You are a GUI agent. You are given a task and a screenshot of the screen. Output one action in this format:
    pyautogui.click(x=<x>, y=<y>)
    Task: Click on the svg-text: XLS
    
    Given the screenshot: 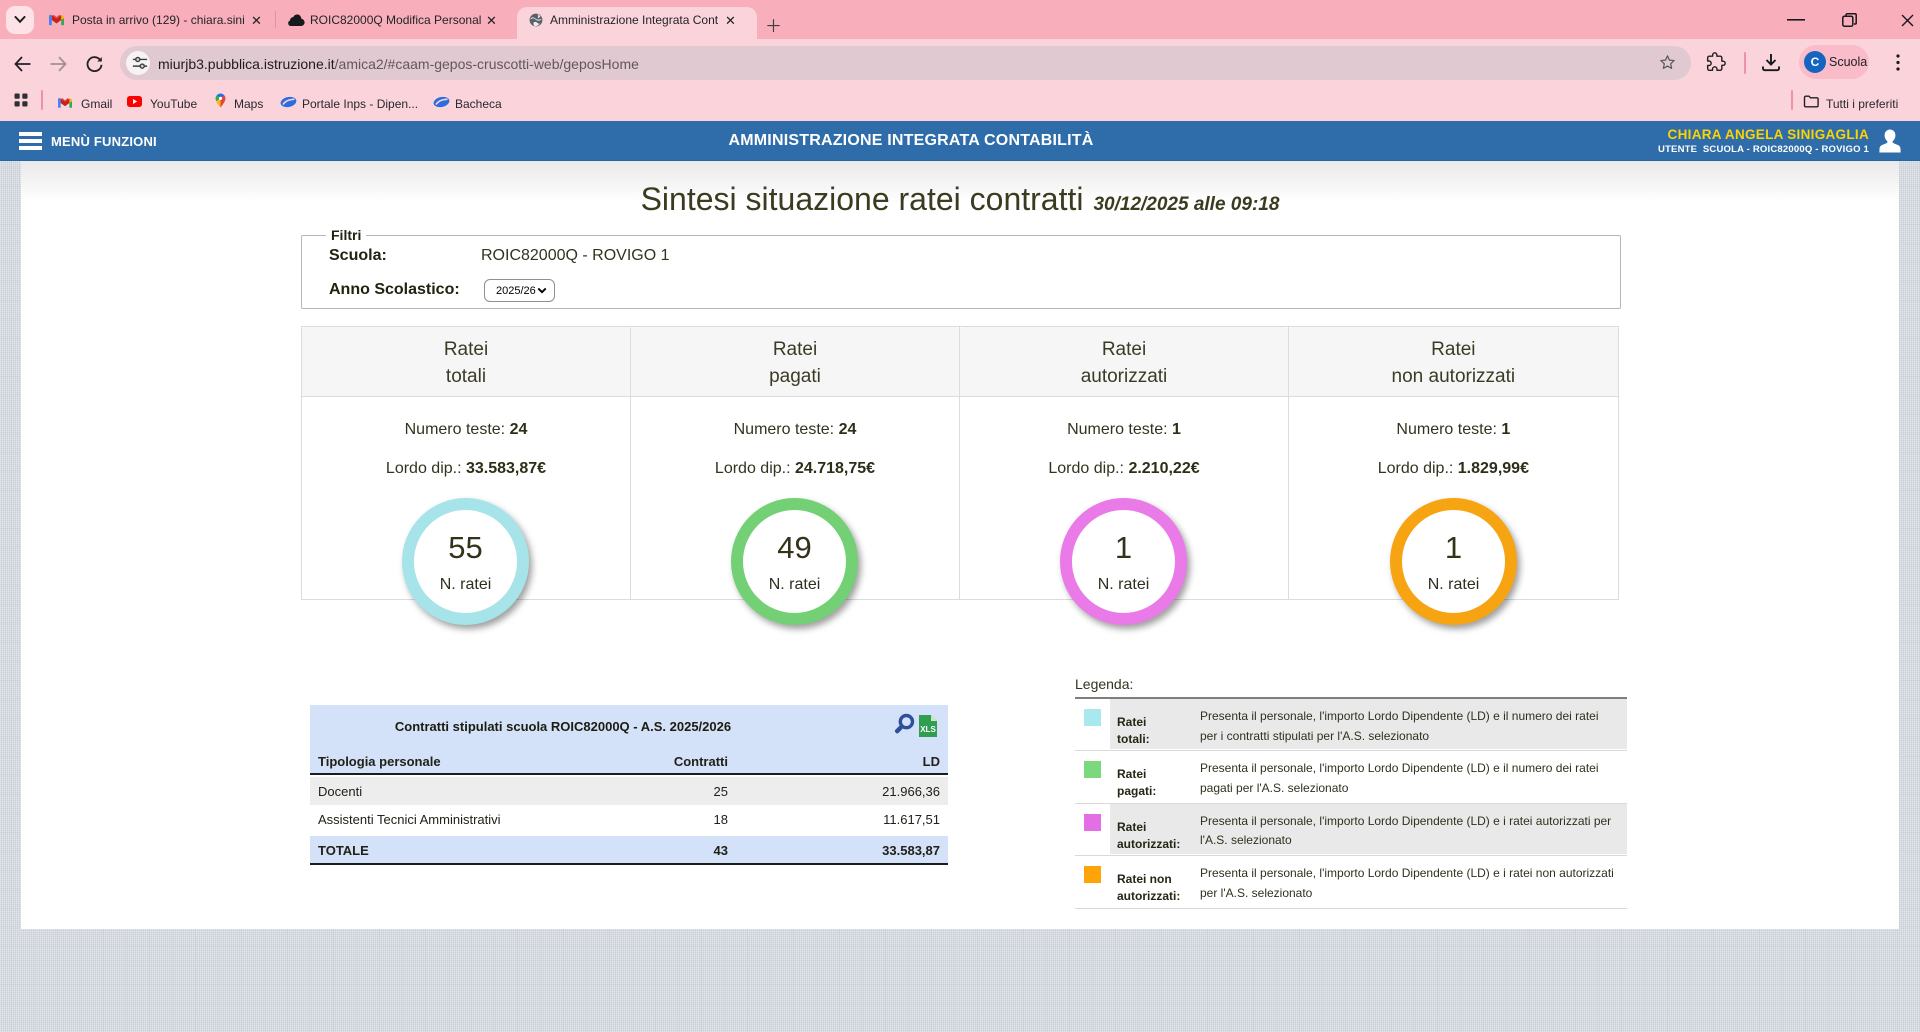 What is the action you would take?
    pyautogui.click(x=928, y=729)
    